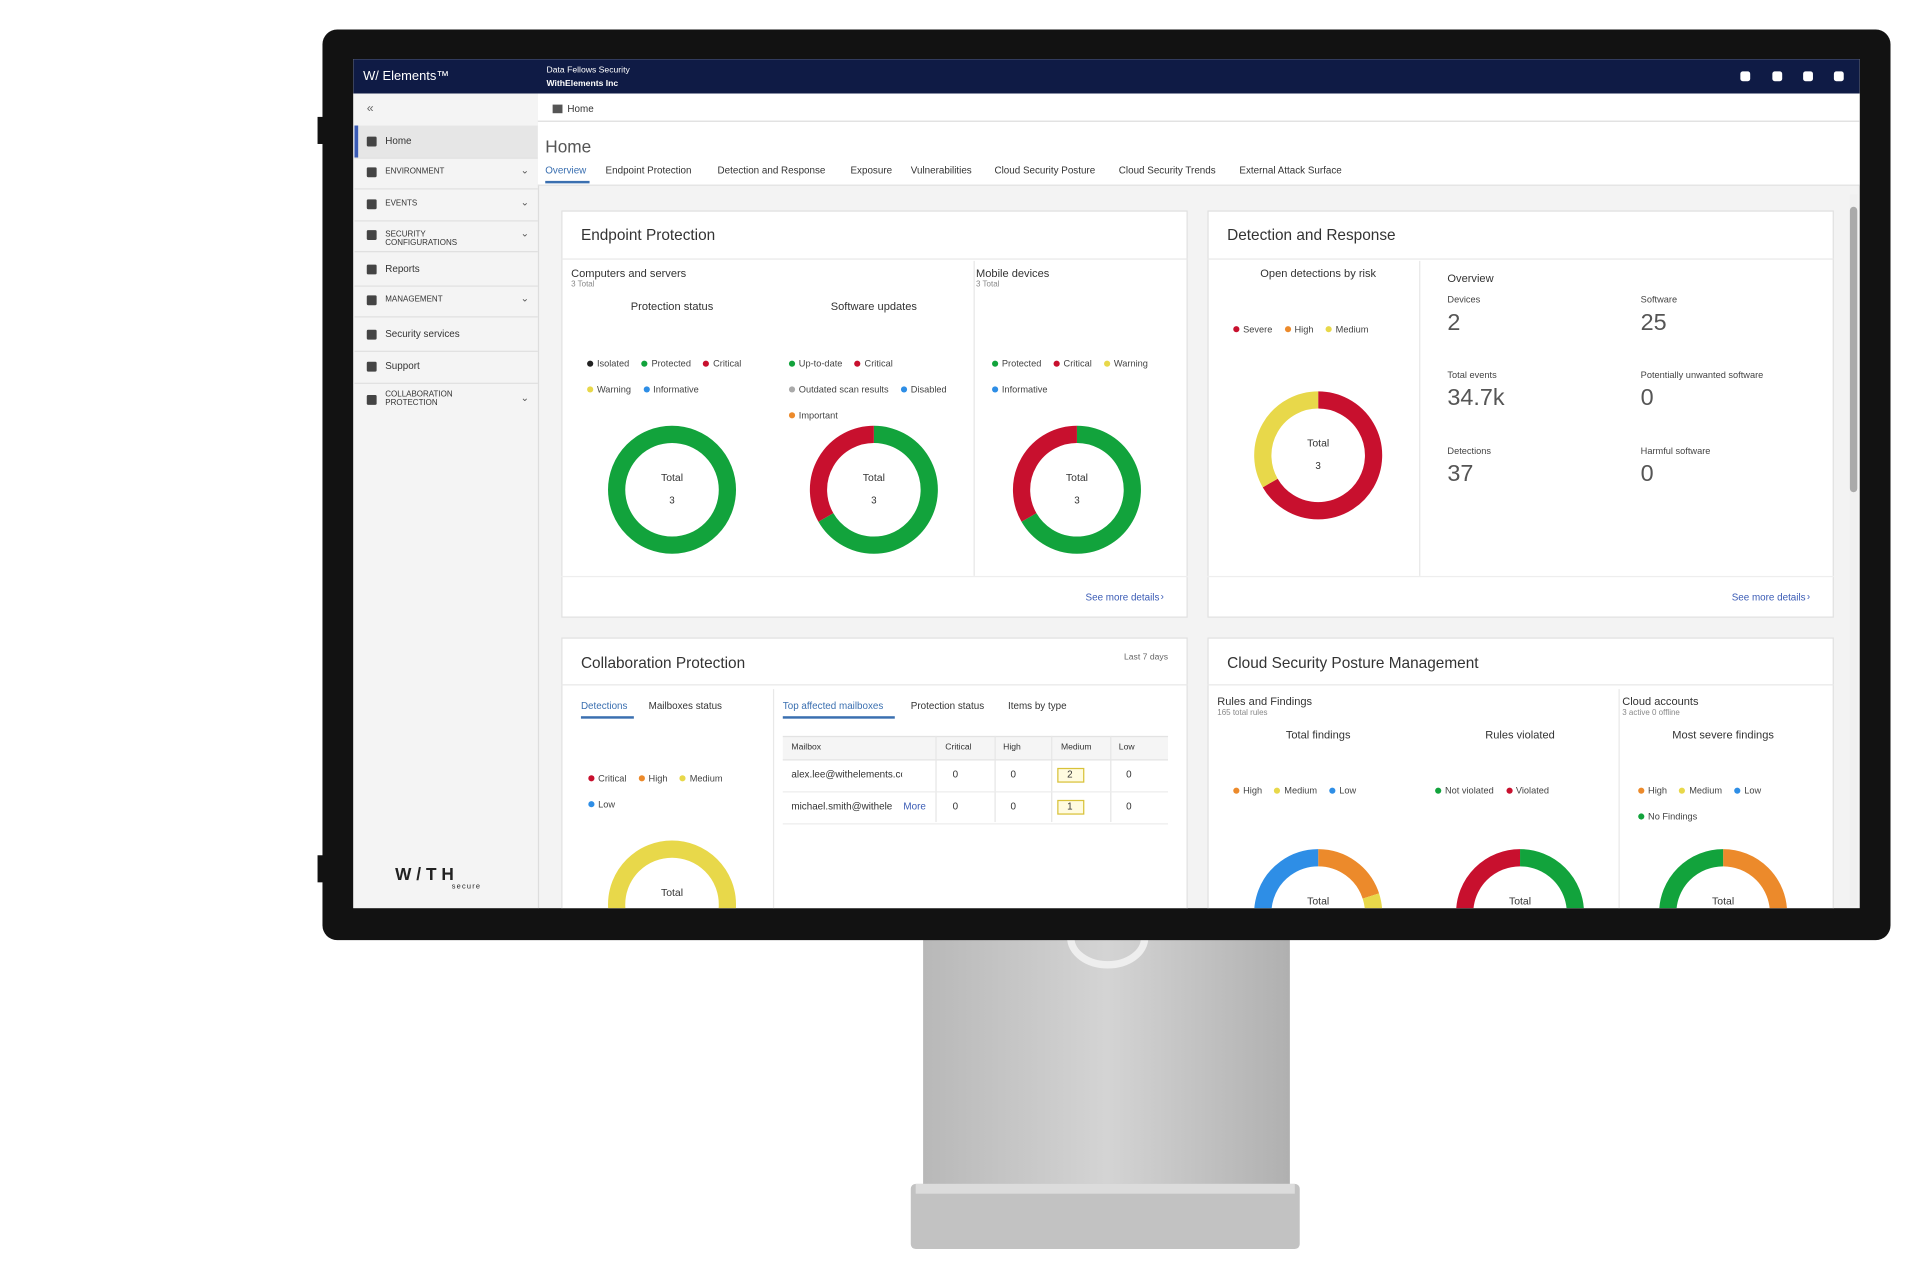 This screenshot has width=1920, height=1270. I want to click on tab: Endpoint Protection, so click(648, 171).